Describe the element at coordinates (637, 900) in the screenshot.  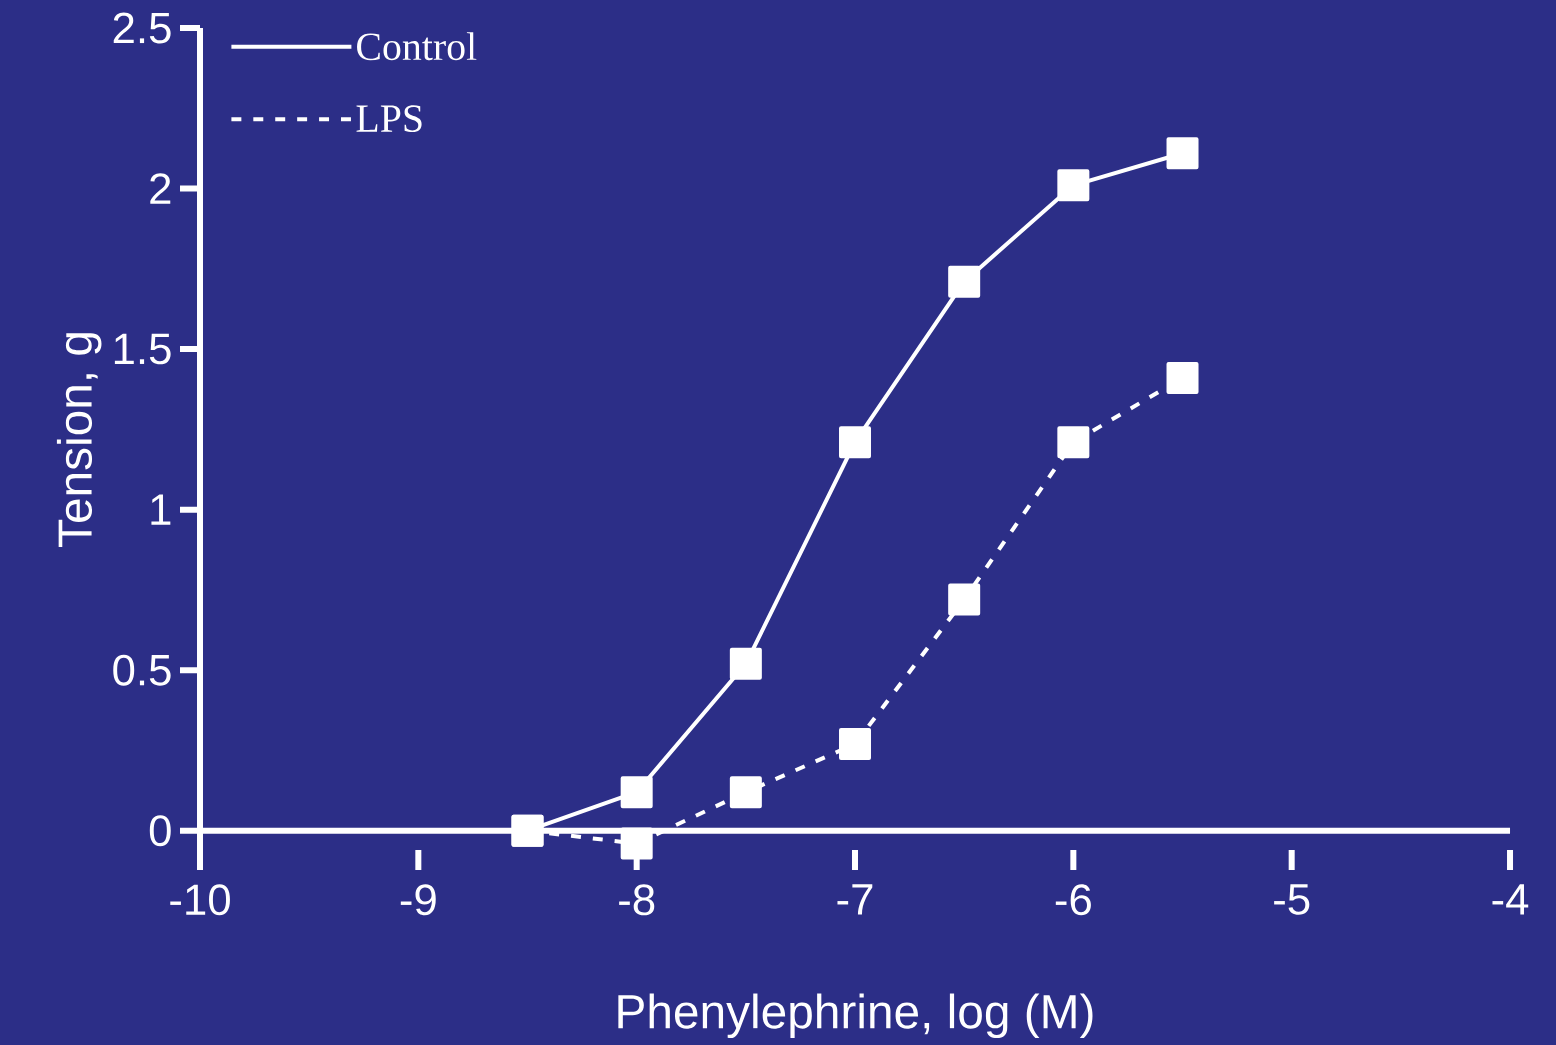
I see `x-tick-label: -8` at that location.